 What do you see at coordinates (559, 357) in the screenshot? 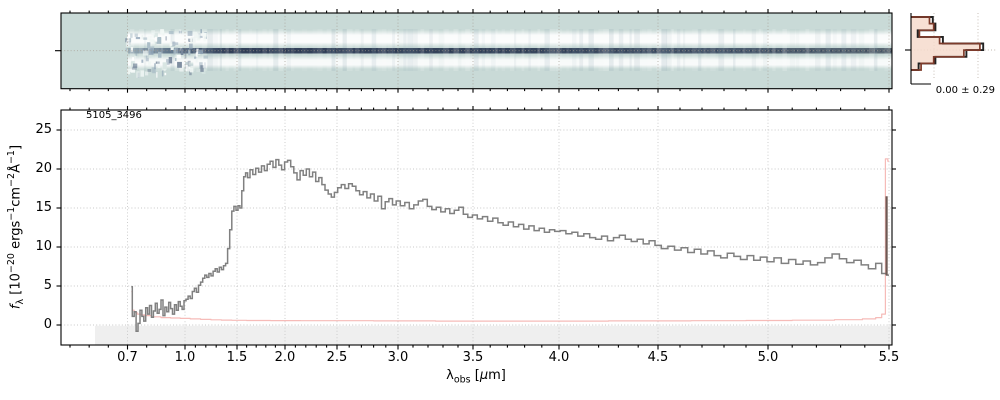
I see `x-tick-label: 4.0` at bounding box center [559, 357].